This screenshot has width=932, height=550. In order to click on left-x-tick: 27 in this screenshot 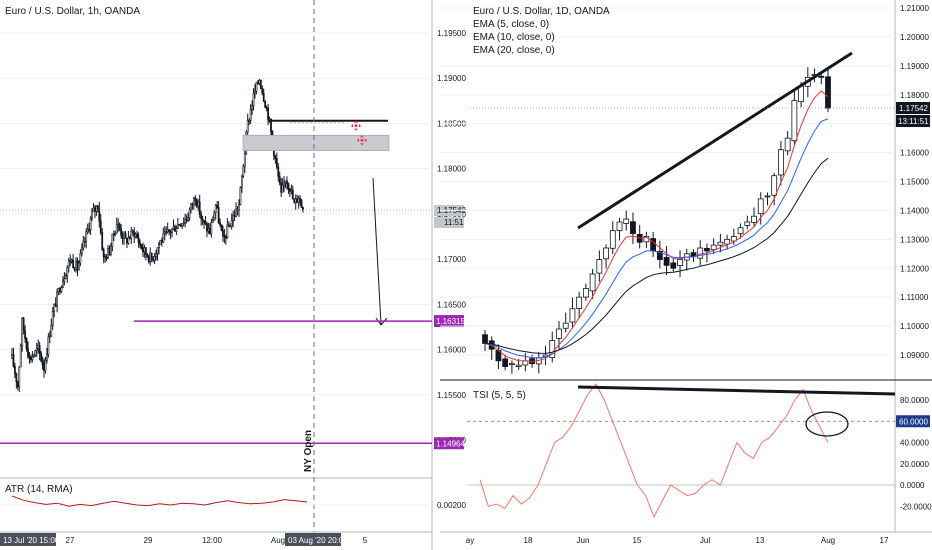, I will do `click(70, 540)`.